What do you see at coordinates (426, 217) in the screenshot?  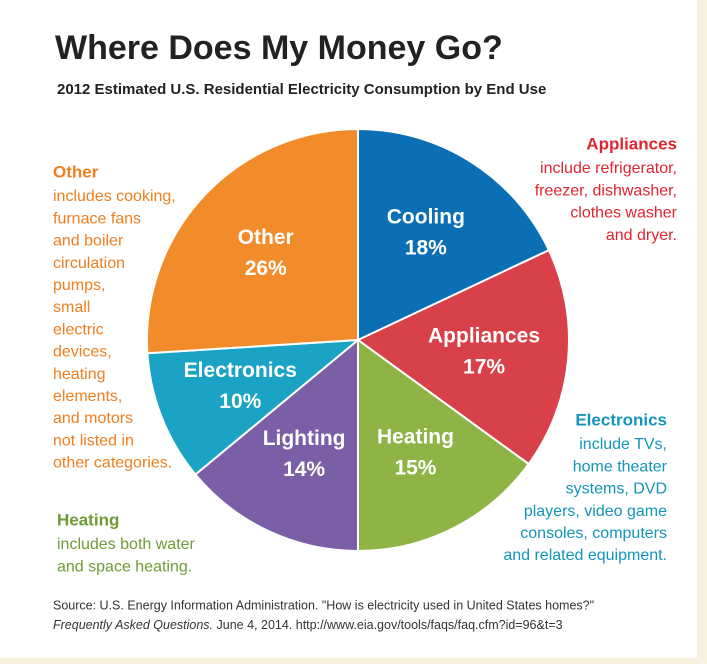 I see `slice-label: Cooling` at bounding box center [426, 217].